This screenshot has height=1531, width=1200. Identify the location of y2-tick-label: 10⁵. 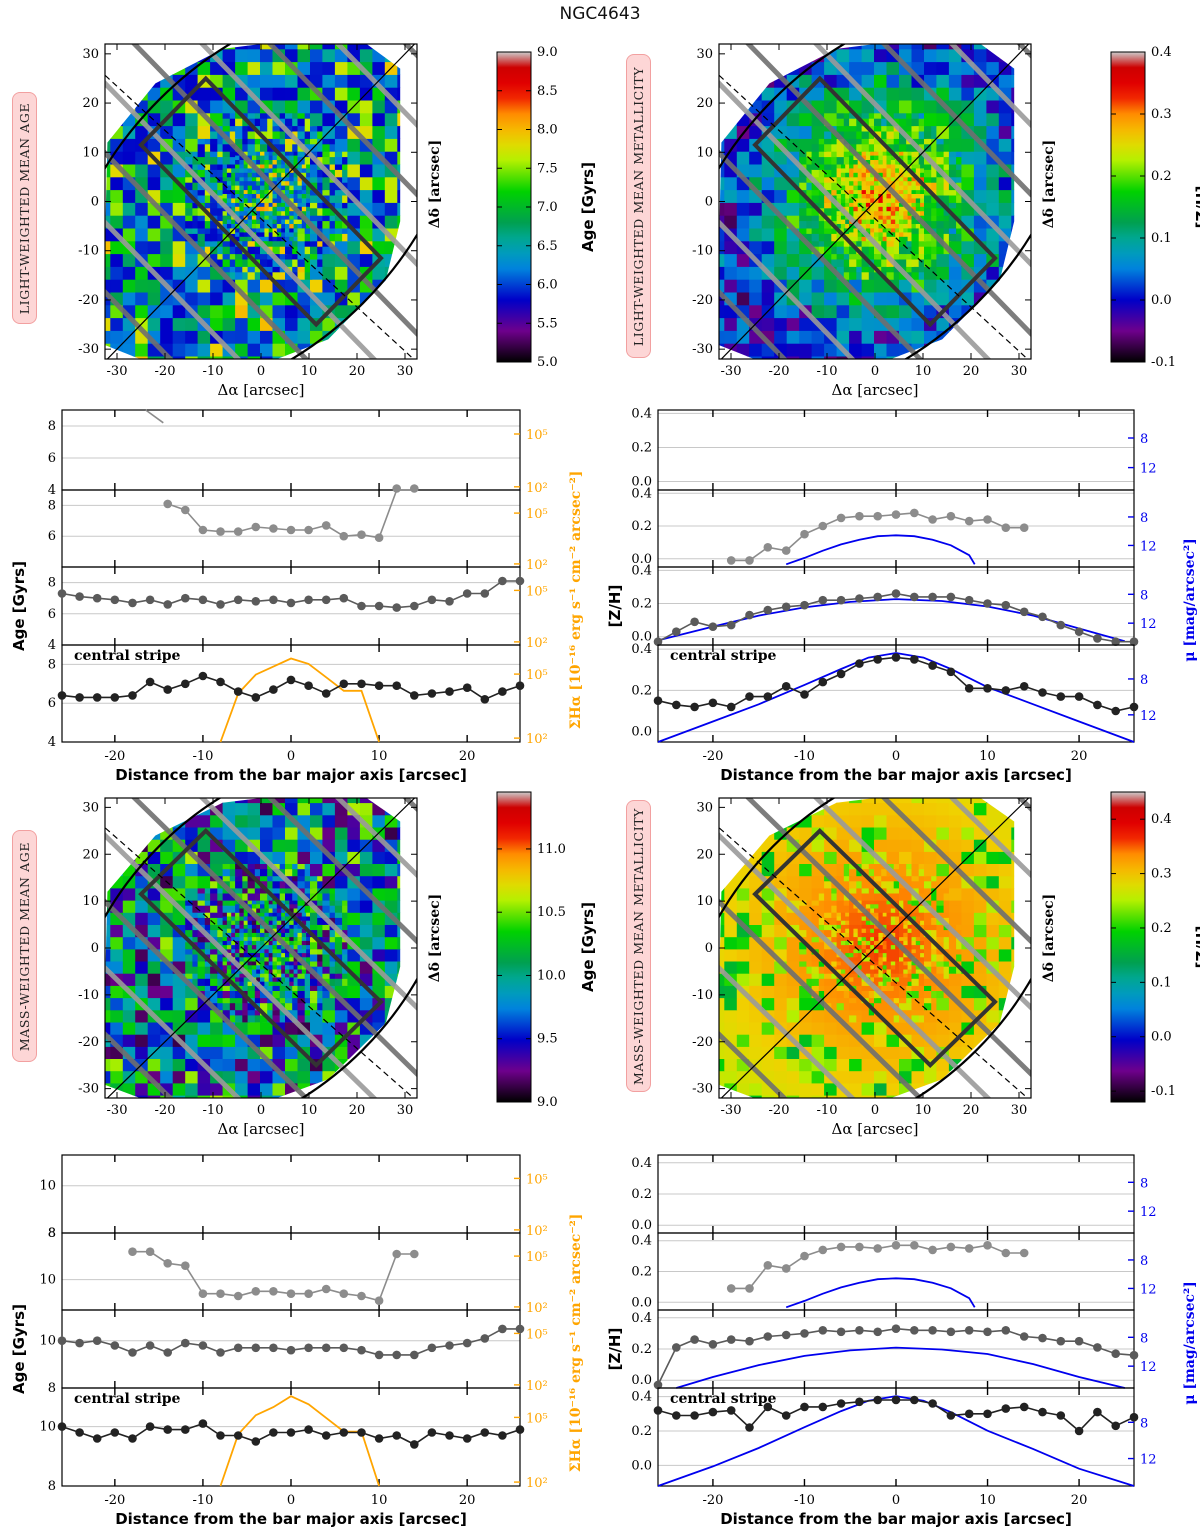
(537, 591).